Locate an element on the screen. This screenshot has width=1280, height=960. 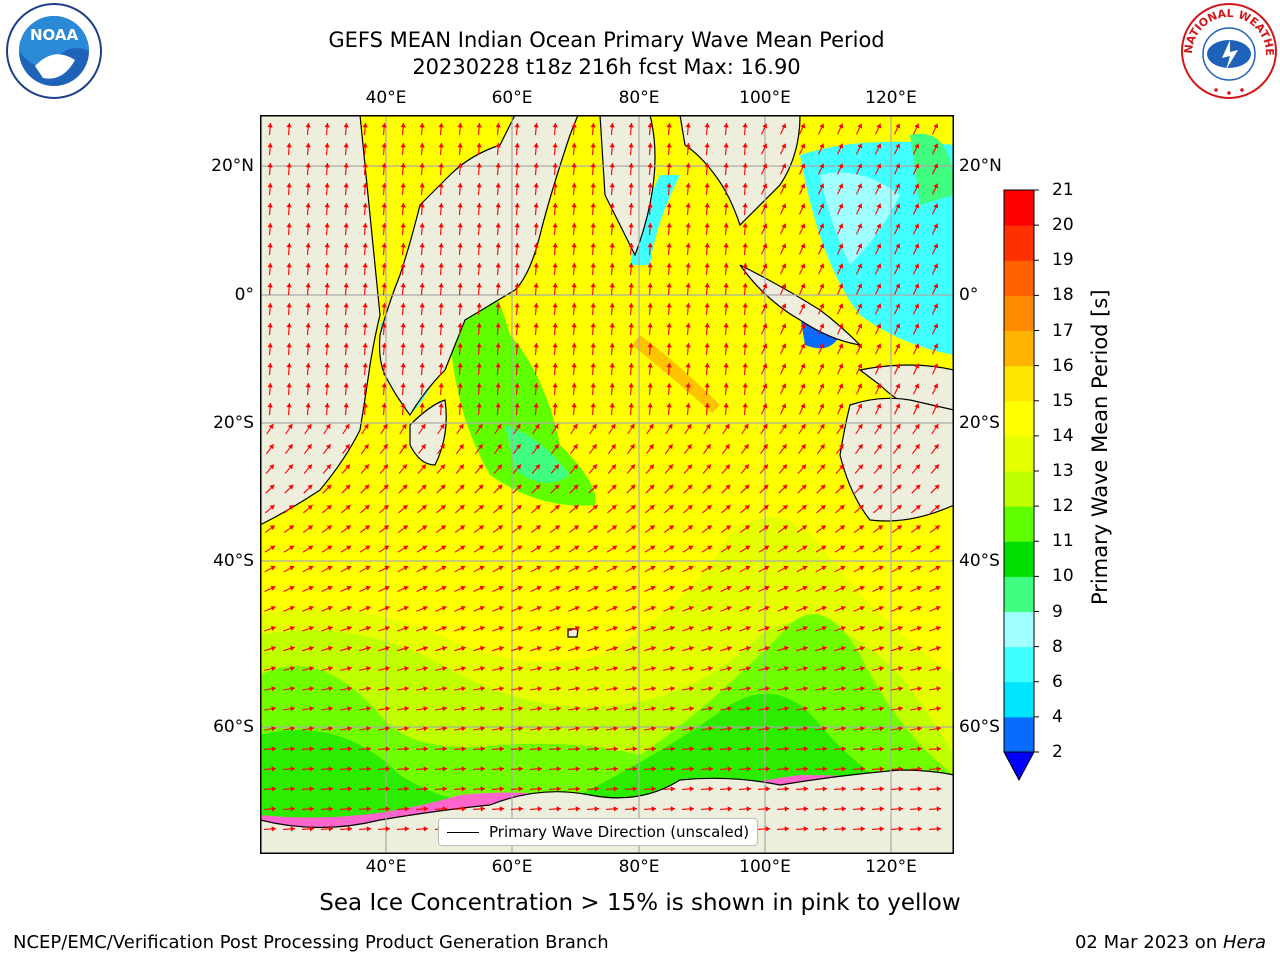
colorbar-tick-label: 11 is located at coordinates (1063, 541).